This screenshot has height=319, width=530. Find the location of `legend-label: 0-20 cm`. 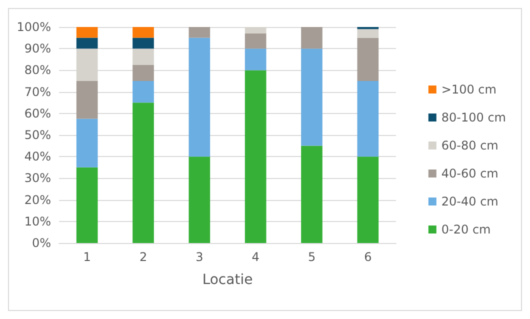

legend-label: 0-20 cm is located at coordinates (466, 229).